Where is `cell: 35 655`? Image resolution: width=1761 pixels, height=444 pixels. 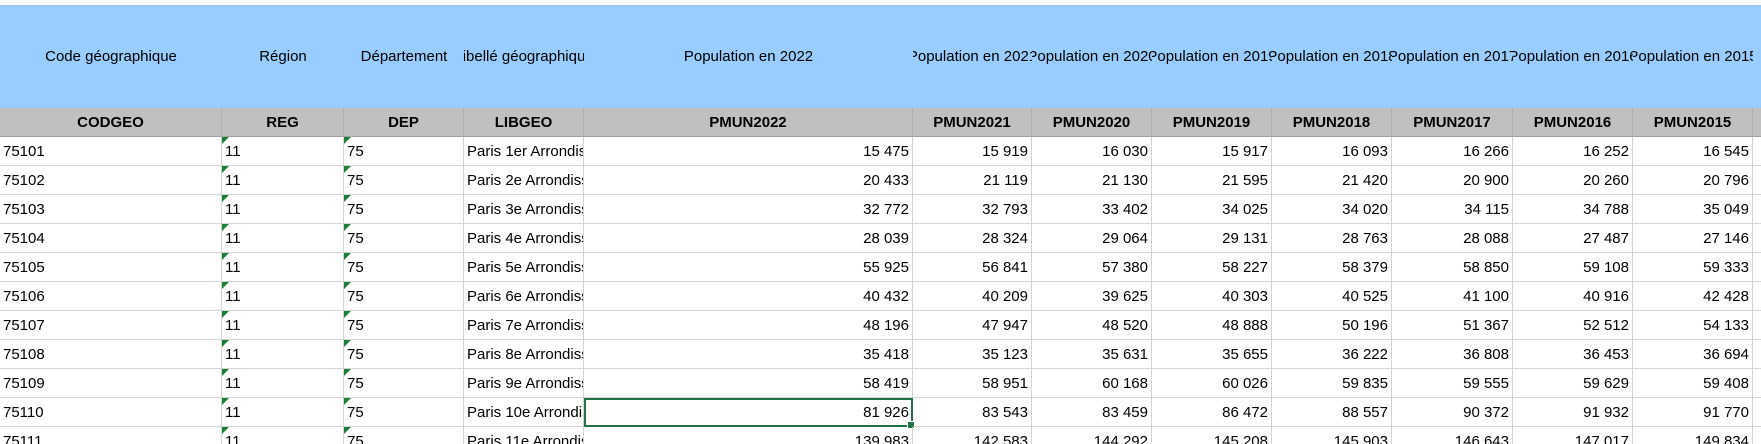
cell: 35 655 is located at coordinates (1212, 354).